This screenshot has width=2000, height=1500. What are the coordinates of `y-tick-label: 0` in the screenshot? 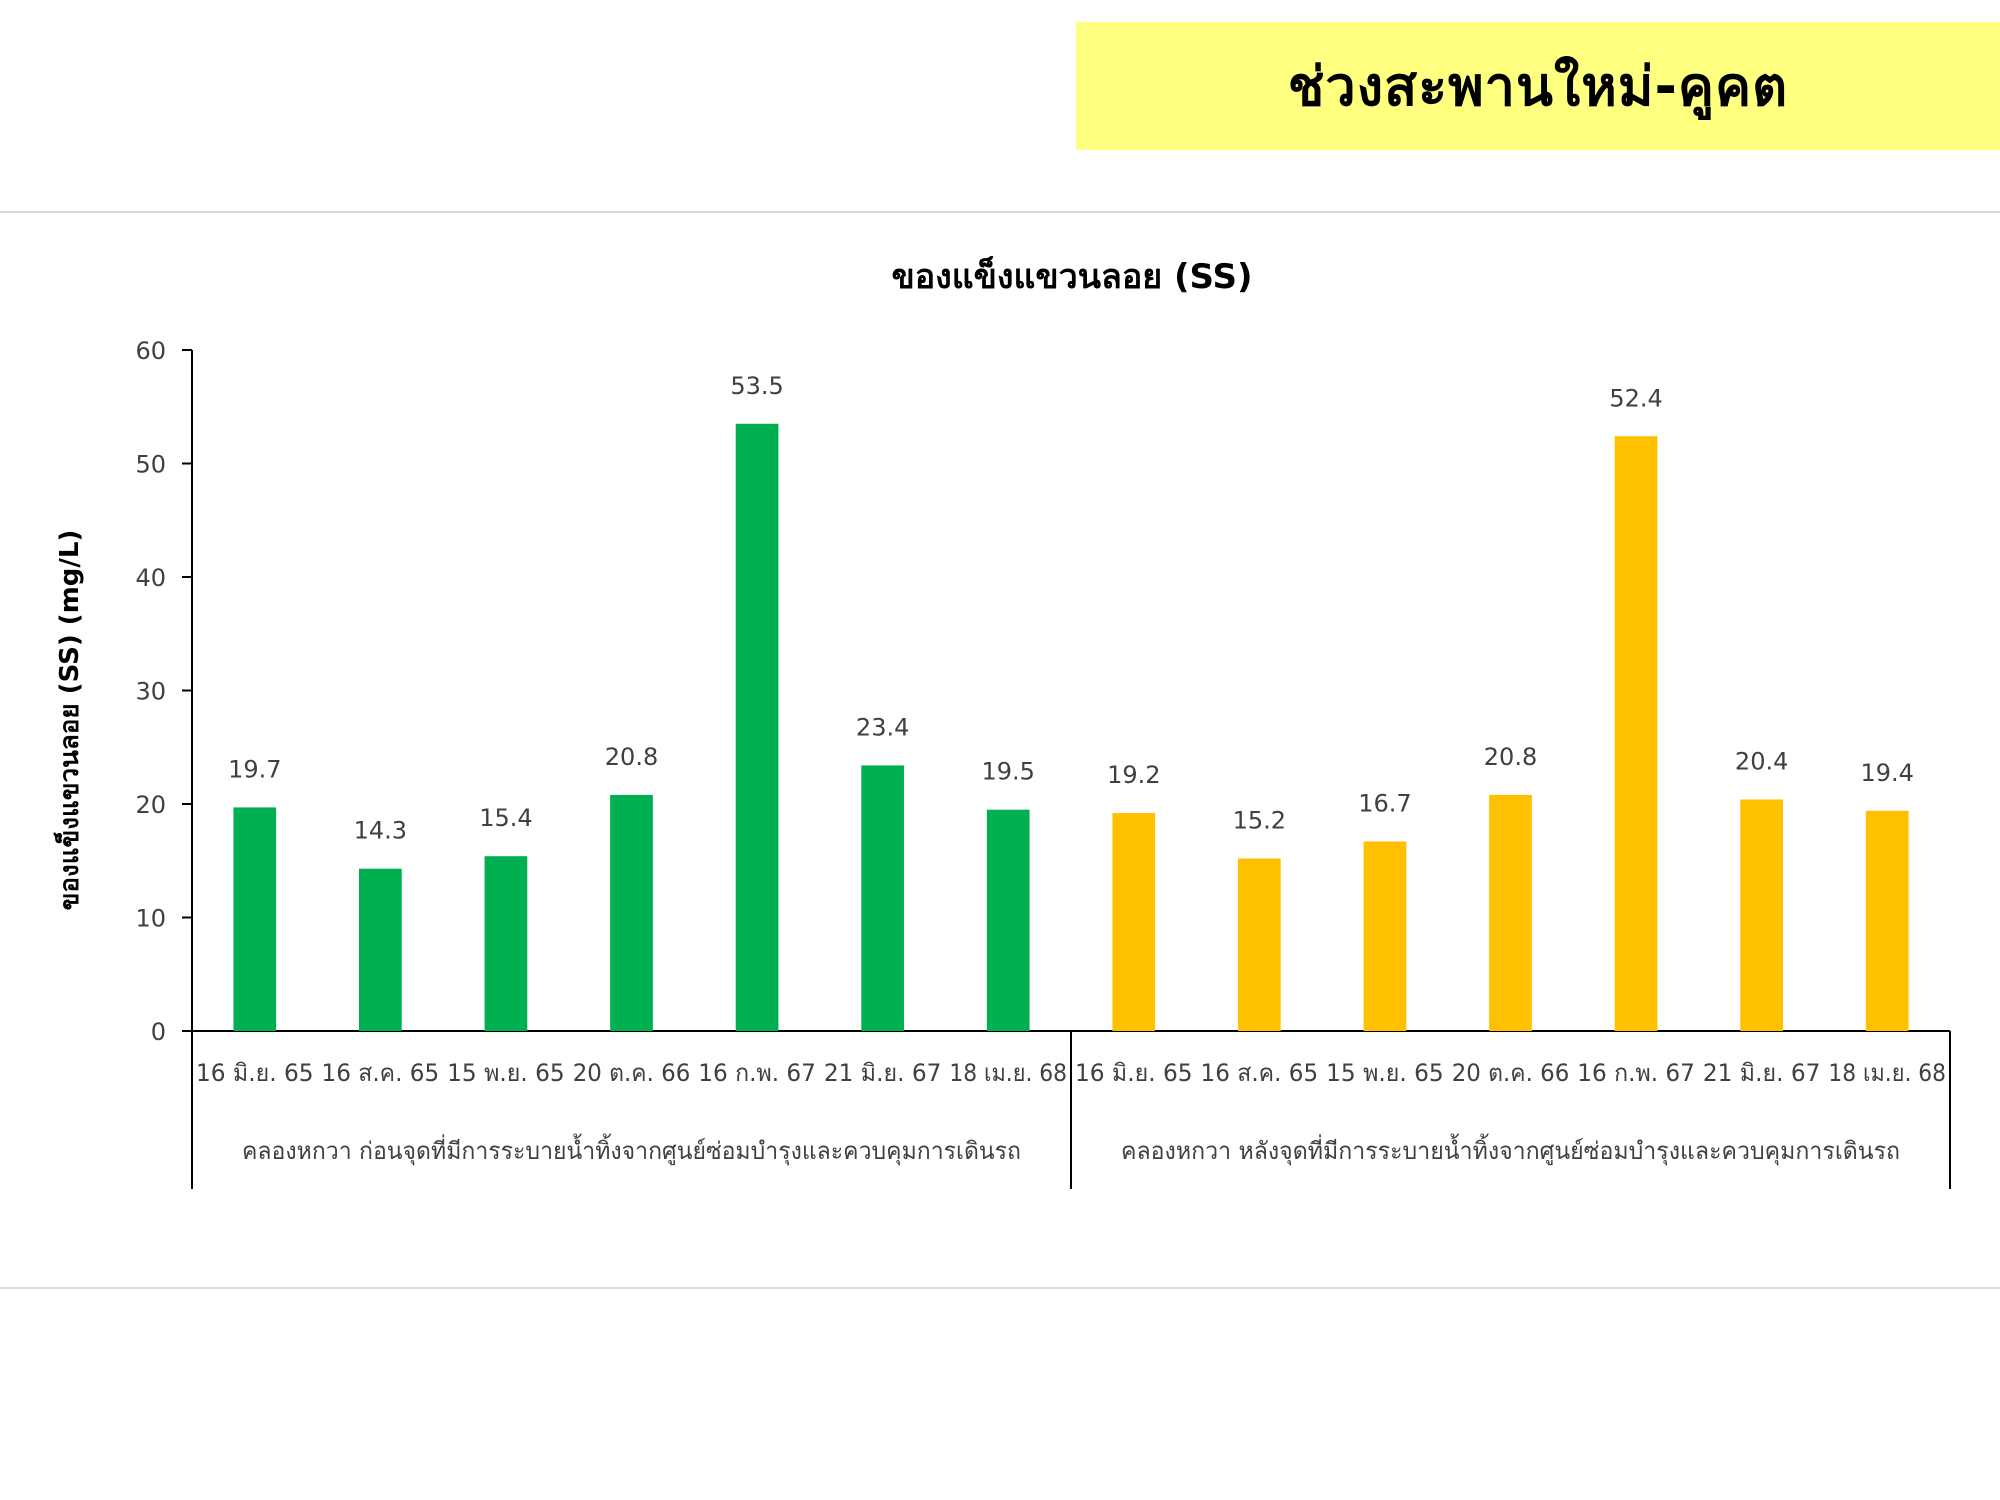 It's located at (158, 1032).